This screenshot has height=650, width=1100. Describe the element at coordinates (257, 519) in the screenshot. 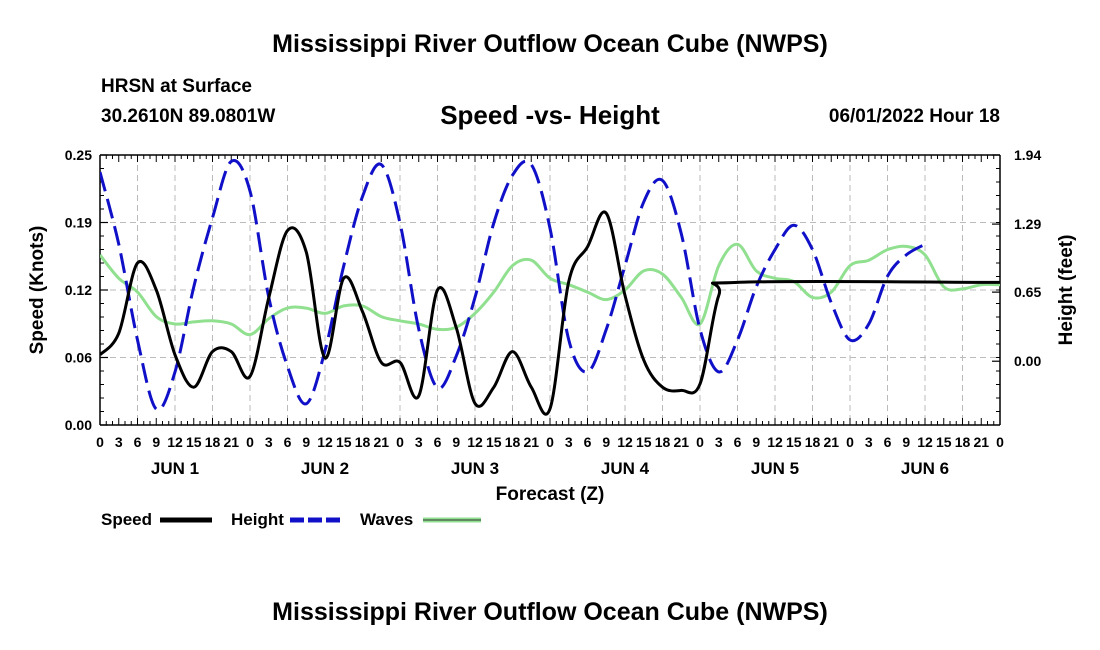

I see `legend-label-height: Height` at that location.